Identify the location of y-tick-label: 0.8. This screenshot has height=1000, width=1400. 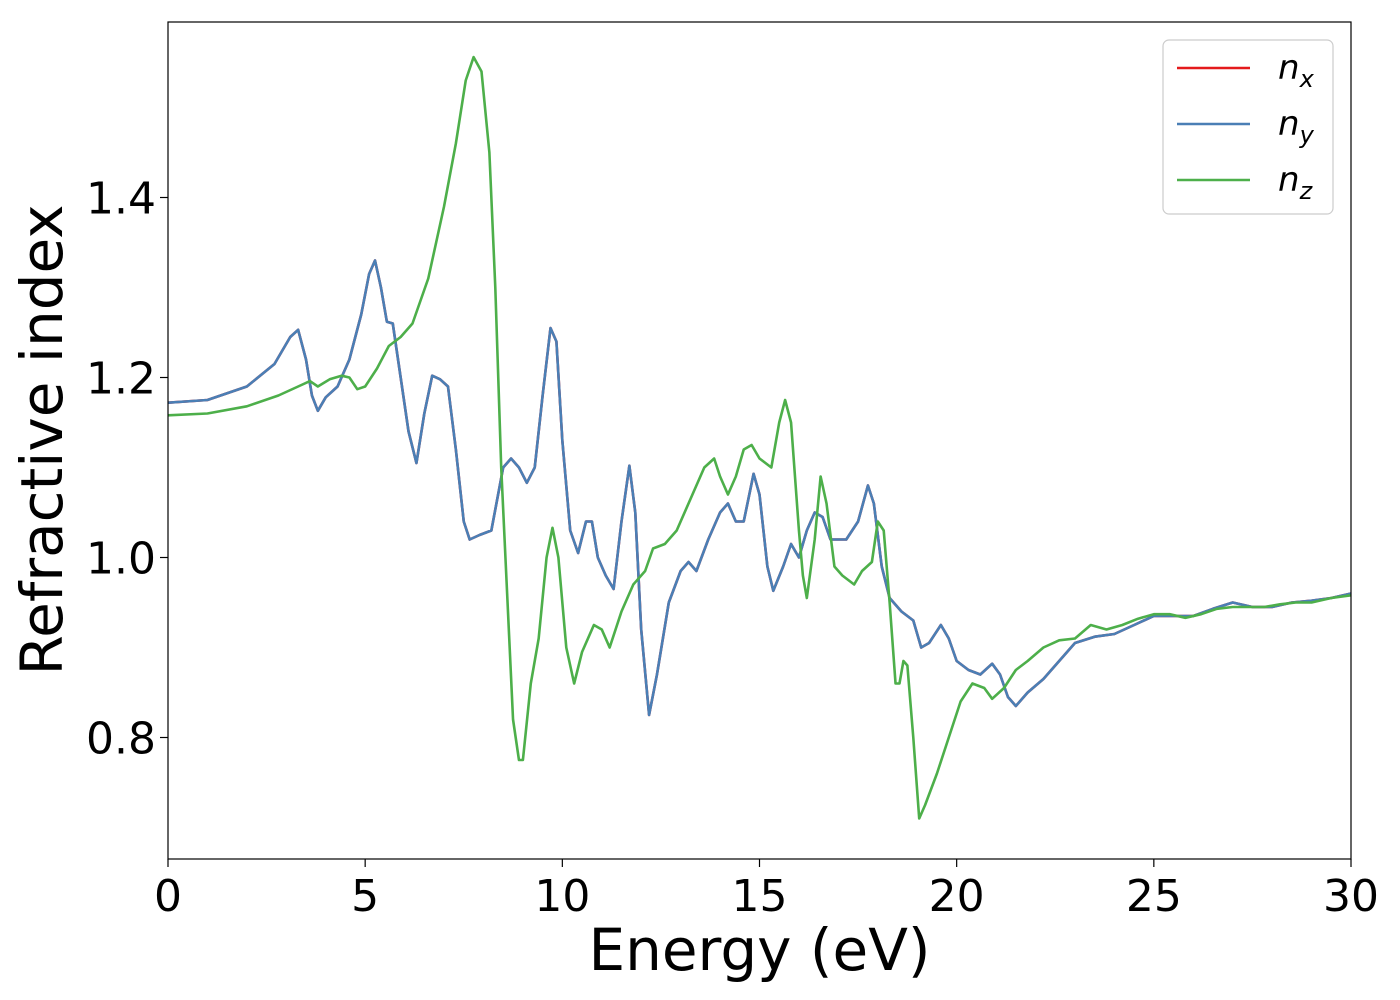
(121, 739).